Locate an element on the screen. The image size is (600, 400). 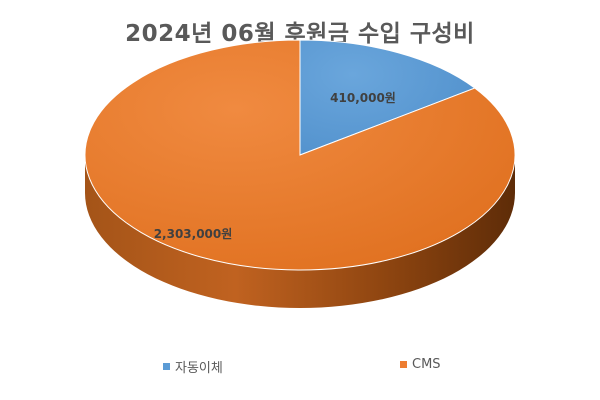
legend-swatch-cms is located at coordinates (403, 364).